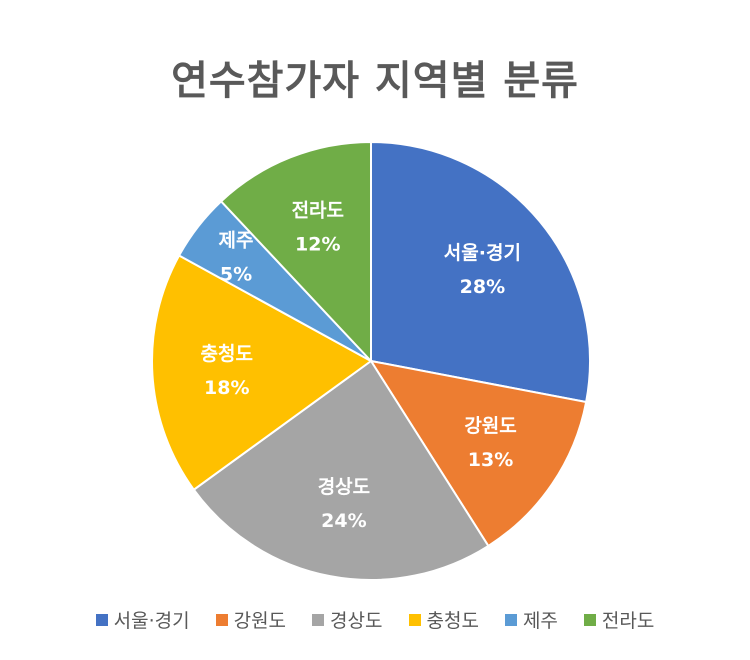 The image size is (750, 660). I want to click on legend-item: 충청도, so click(443, 619).